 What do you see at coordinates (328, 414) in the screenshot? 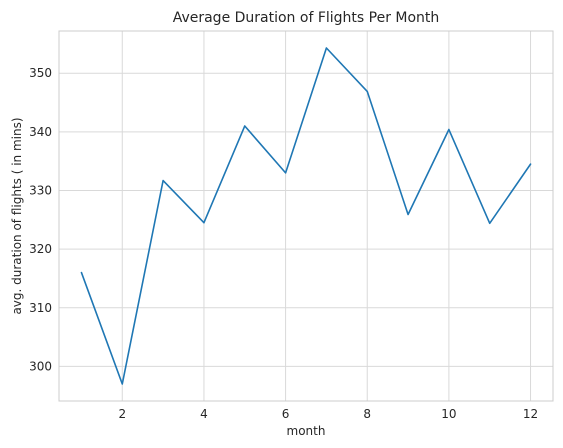
I see `x-tick-labels: 2 4 6 8 10 12` at bounding box center [328, 414].